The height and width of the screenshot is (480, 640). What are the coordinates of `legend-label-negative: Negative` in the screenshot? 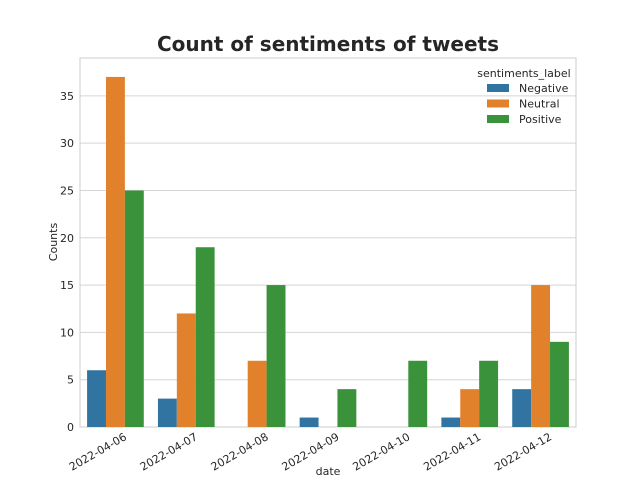 It's located at (544, 88).